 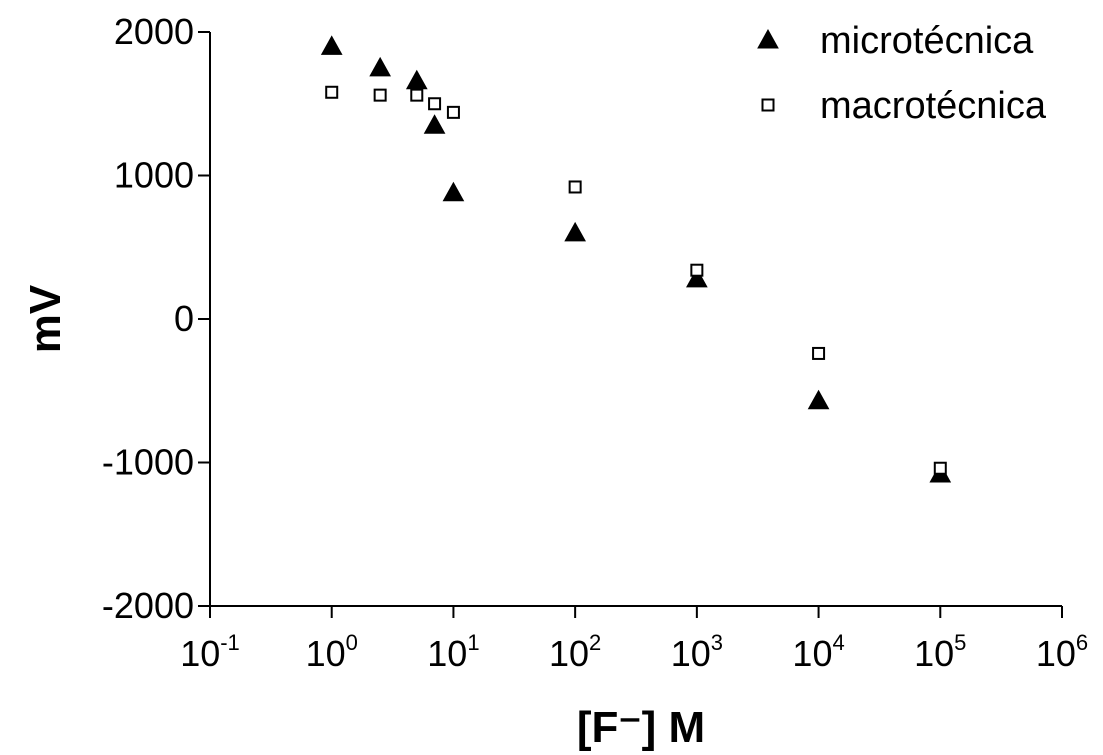 What do you see at coordinates (634, 640) in the screenshot?
I see `x-ticks: 10⁻¹ 10⁰ 10¹ 10² 10³ 10⁴ 10⁵ 10⁶` at bounding box center [634, 640].